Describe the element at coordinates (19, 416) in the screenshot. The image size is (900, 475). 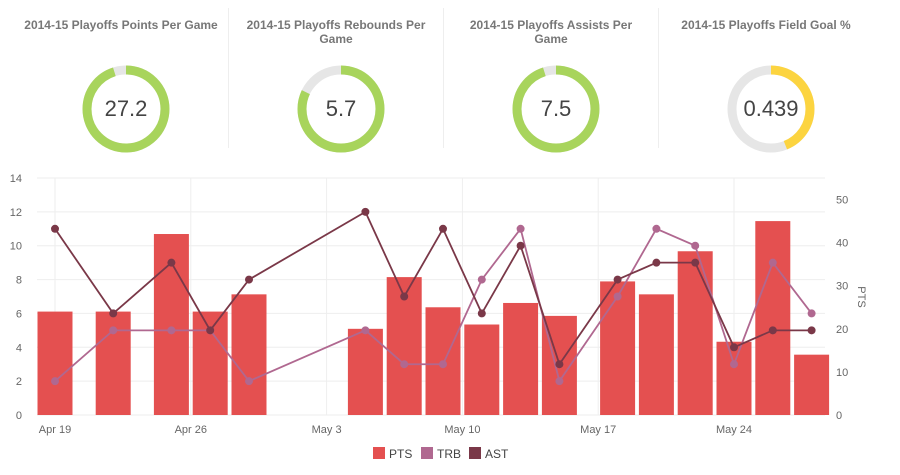
I see `y-left-tick-label: 0` at that location.